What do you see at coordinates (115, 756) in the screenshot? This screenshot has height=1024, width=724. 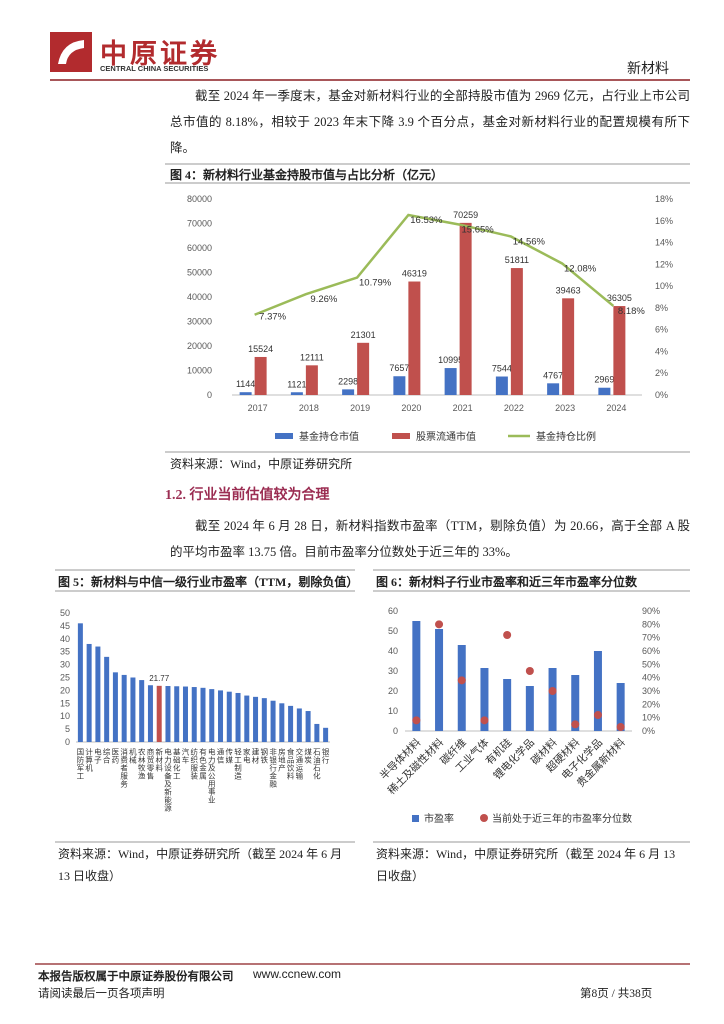 I see `x-tick-label: 医药` at bounding box center [115, 756].